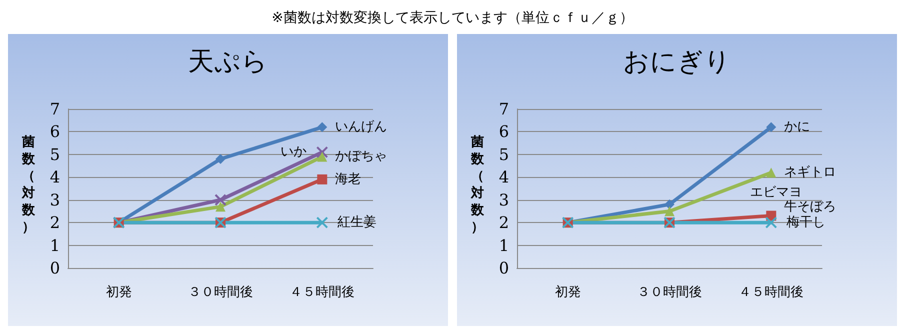 The image size is (905, 330). Describe the element at coordinates (797, 127) in the screenshot. I see `series-label: かに` at that location.